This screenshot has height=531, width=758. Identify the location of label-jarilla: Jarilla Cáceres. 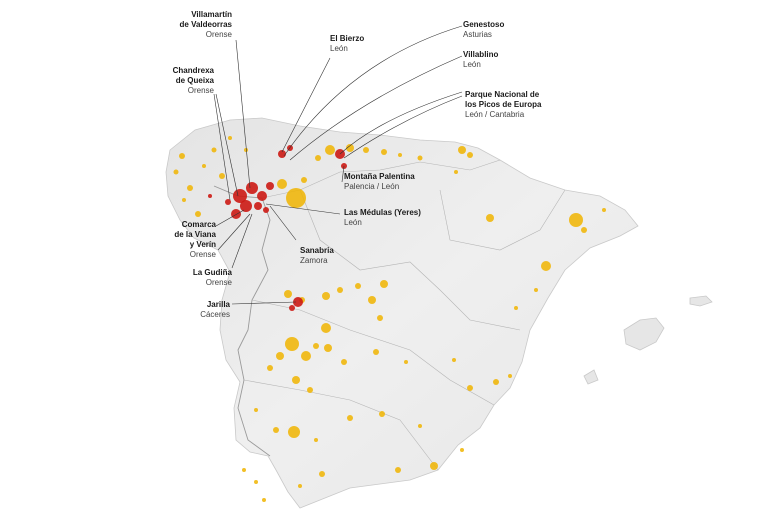
(208, 310).